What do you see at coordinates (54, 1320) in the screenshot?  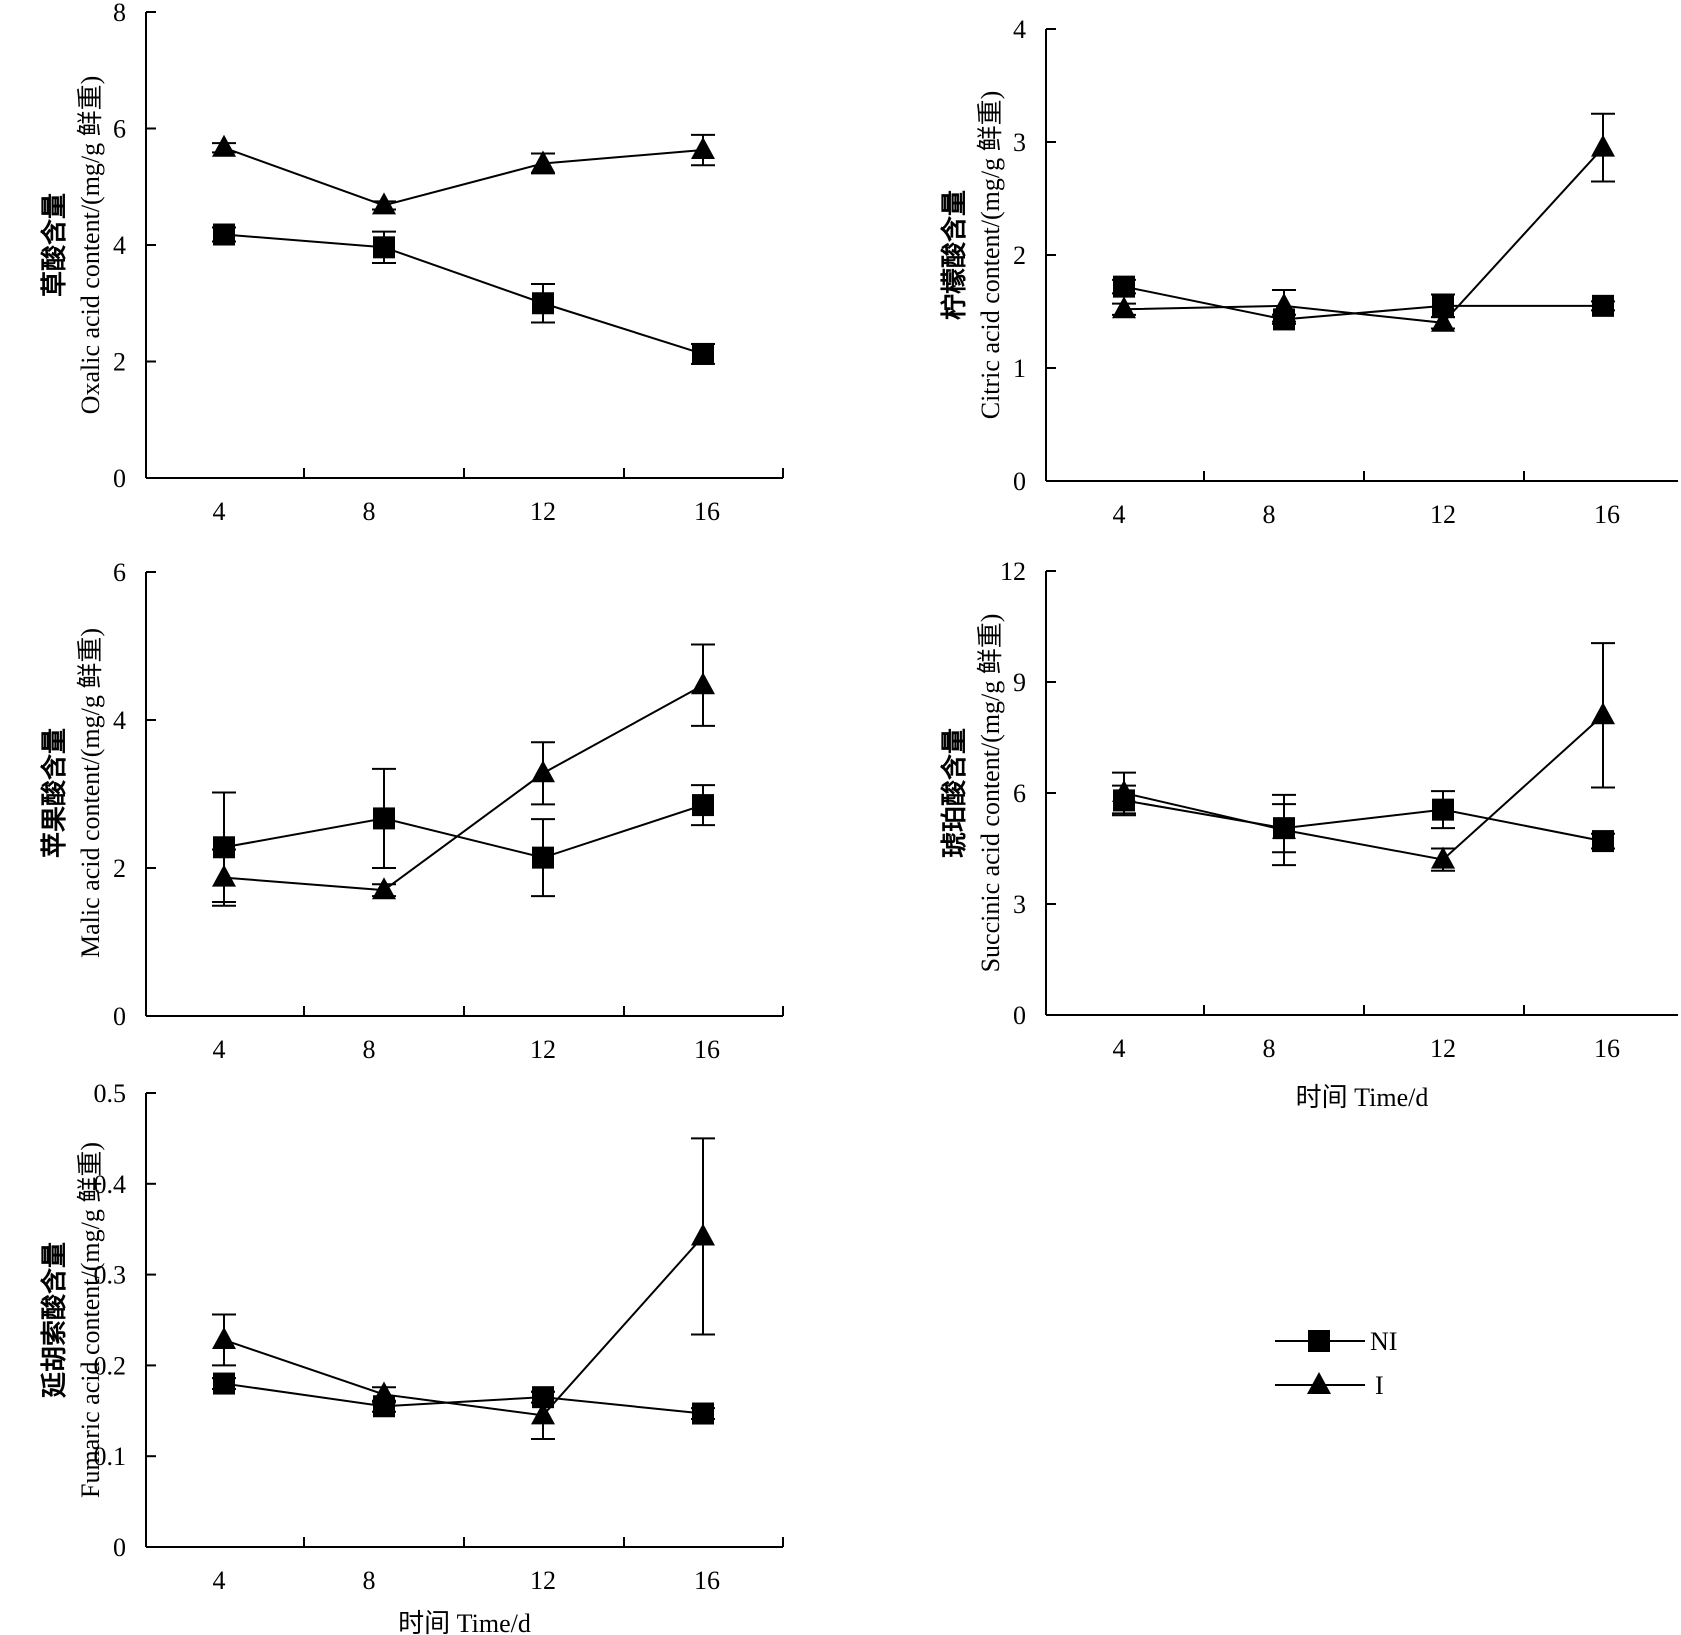 I see `y-axis-label-cn: 延胡索酸含量` at bounding box center [54, 1320].